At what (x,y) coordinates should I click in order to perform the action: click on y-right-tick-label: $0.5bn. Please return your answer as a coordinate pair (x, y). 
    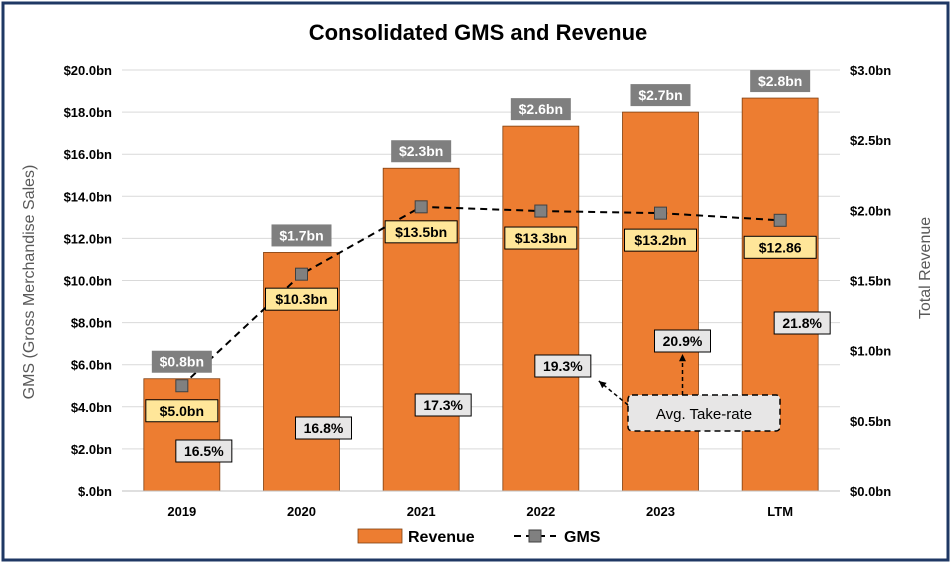
    Looking at the image, I should click on (870, 421).